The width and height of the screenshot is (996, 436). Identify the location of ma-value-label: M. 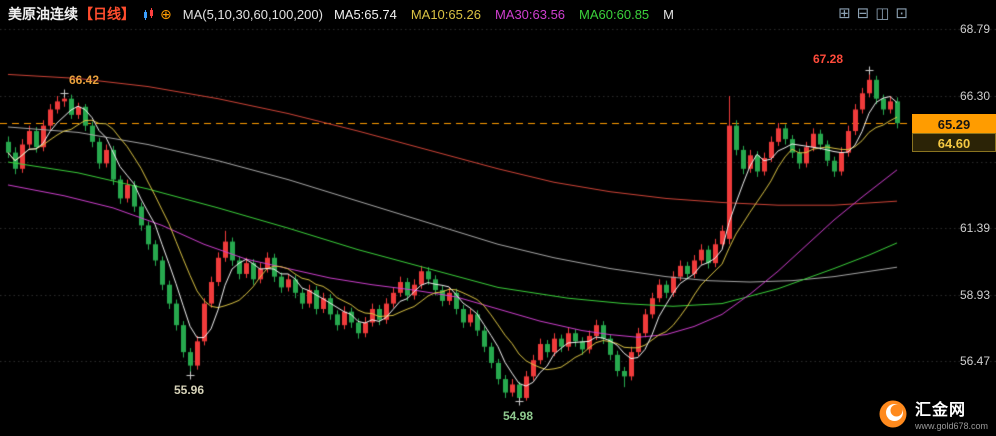
(668, 14).